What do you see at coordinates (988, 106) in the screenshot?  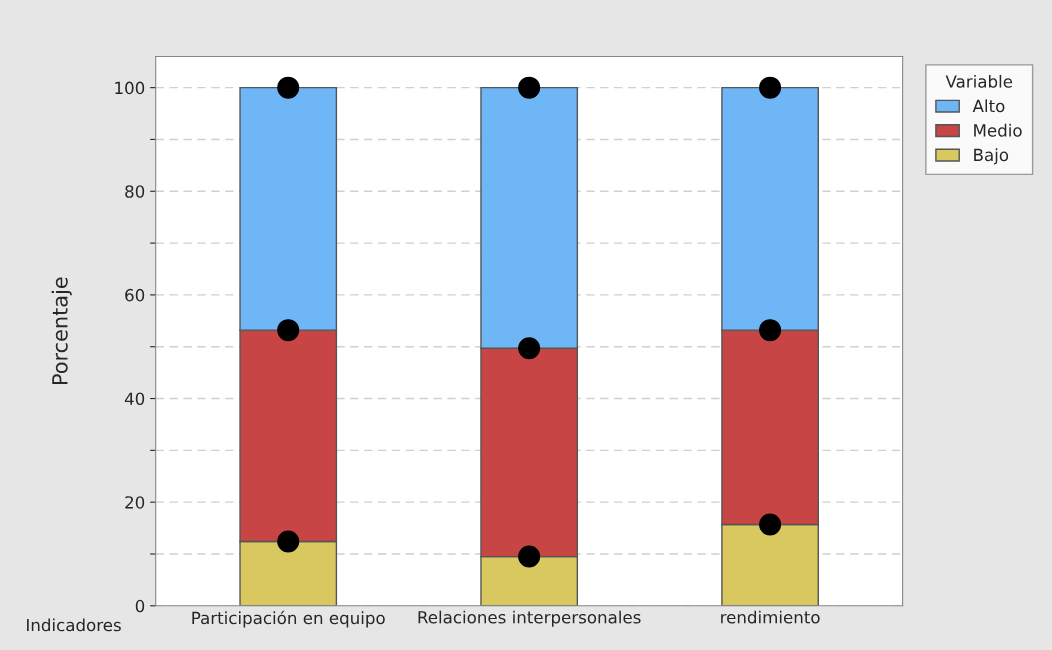 I see `legend-label: Alto` at bounding box center [988, 106].